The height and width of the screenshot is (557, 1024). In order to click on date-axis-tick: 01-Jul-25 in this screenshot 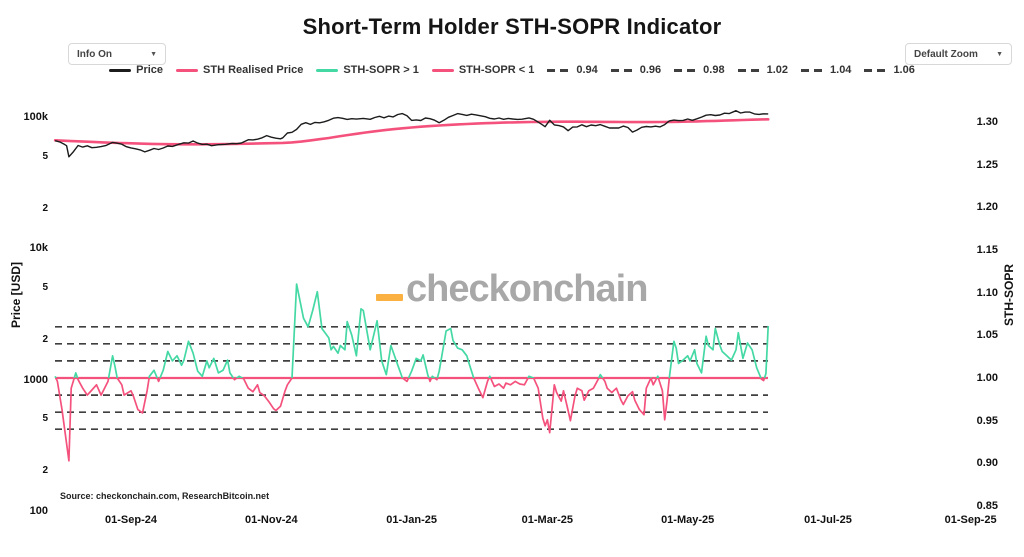, I will do `click(828, 520)`.